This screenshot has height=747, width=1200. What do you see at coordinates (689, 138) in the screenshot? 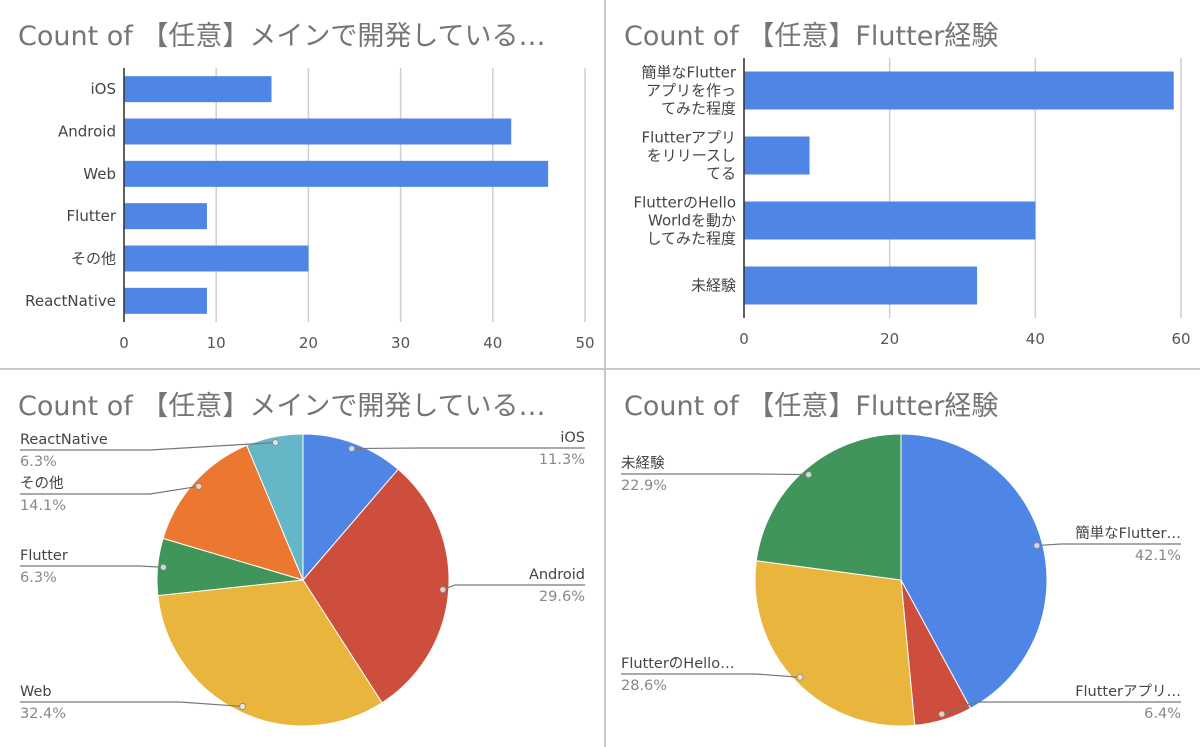
I see `category-label: Flutterアプリ` at bounding box center [689, 138].